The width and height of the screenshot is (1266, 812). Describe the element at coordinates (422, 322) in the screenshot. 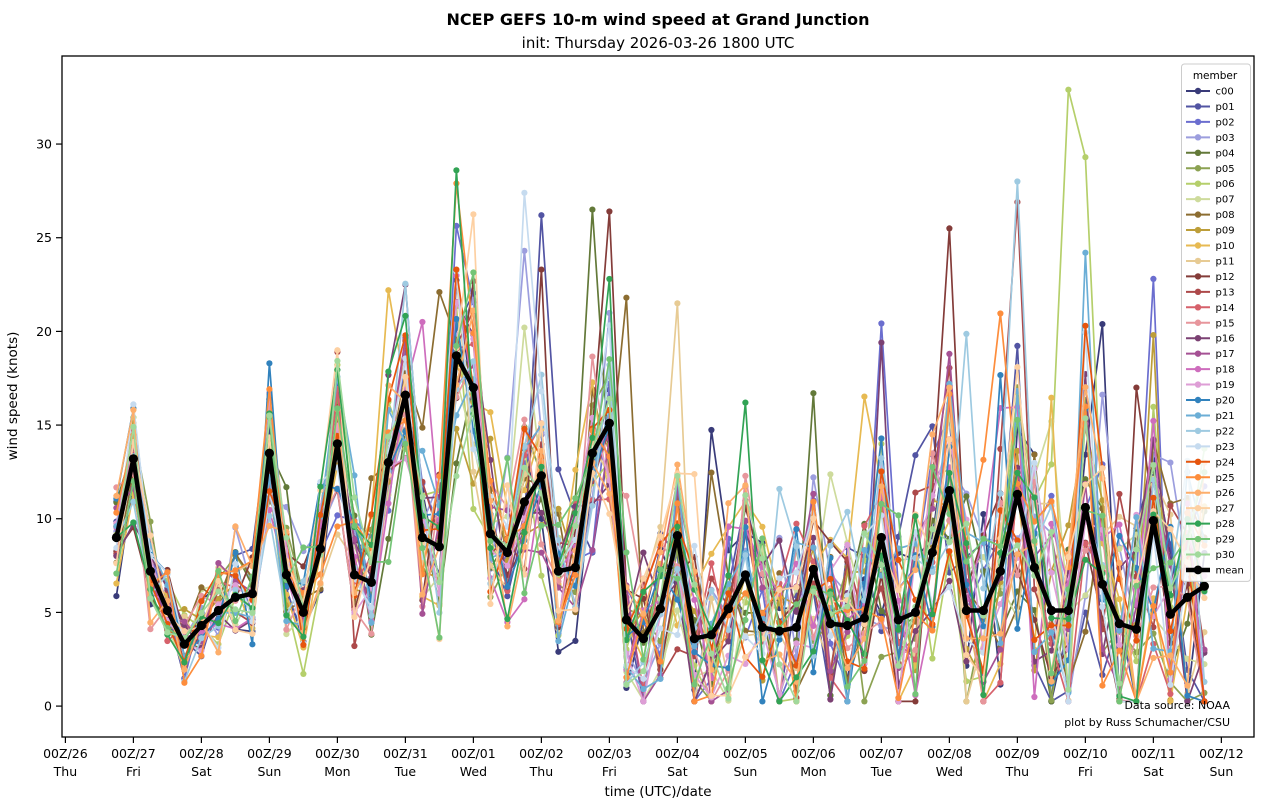

I see `member-p18-point` at that location.